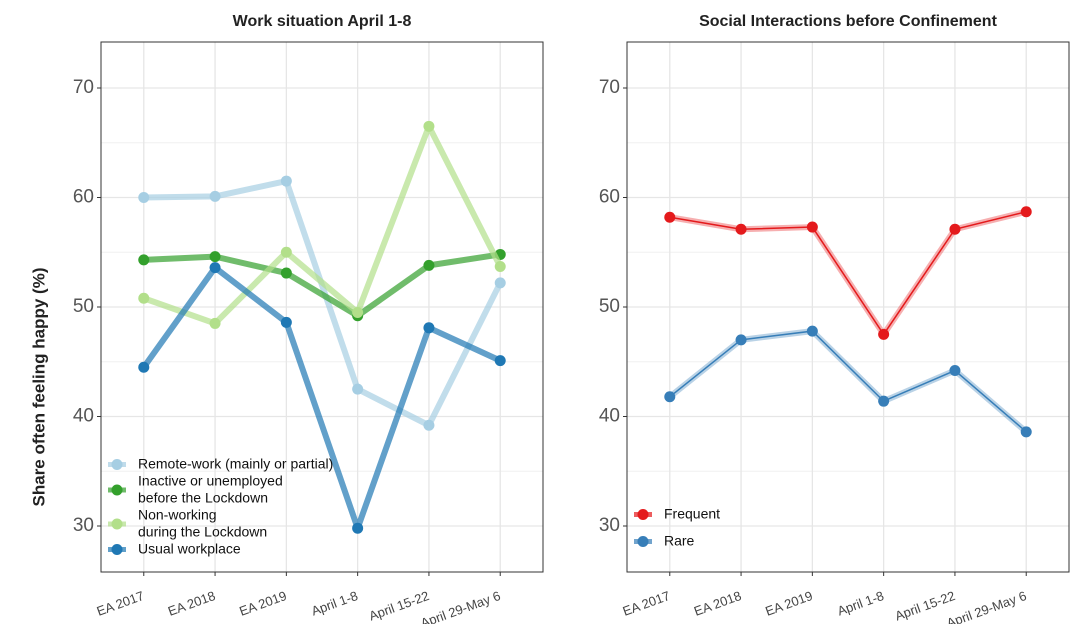 The image size is (1073, 624). Describe the element at coordinates (189, 548) in the screenshot. I see `legend-label: Usual workplace` at that location.